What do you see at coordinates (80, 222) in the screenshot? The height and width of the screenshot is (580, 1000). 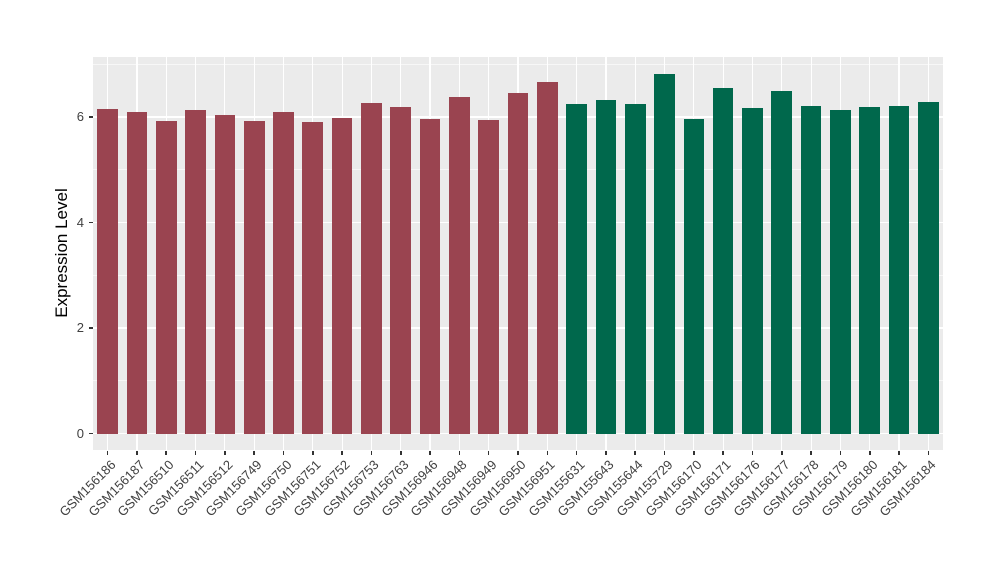 I see `y-tick-label: 4` at bounding box center [80, 222].